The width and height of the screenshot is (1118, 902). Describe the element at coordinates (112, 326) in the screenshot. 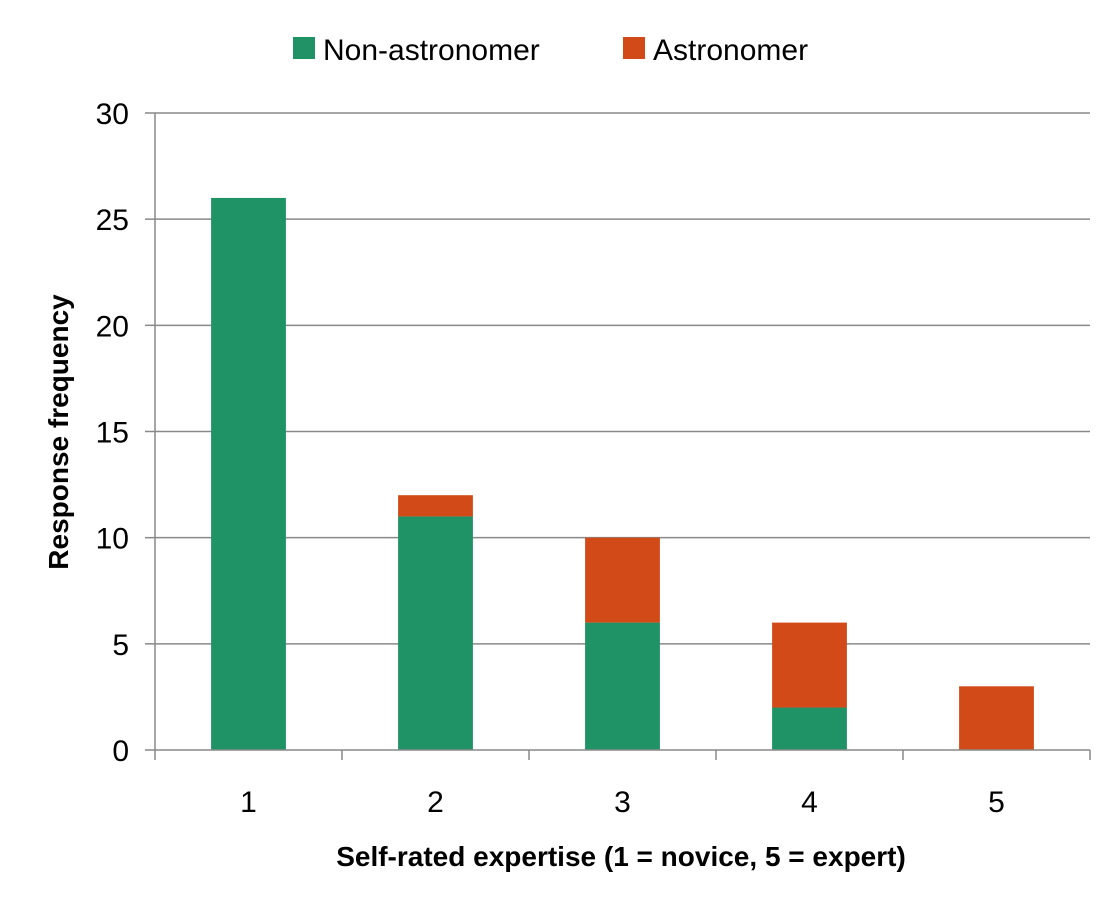

I see `y-tick-label: 20` at that location.